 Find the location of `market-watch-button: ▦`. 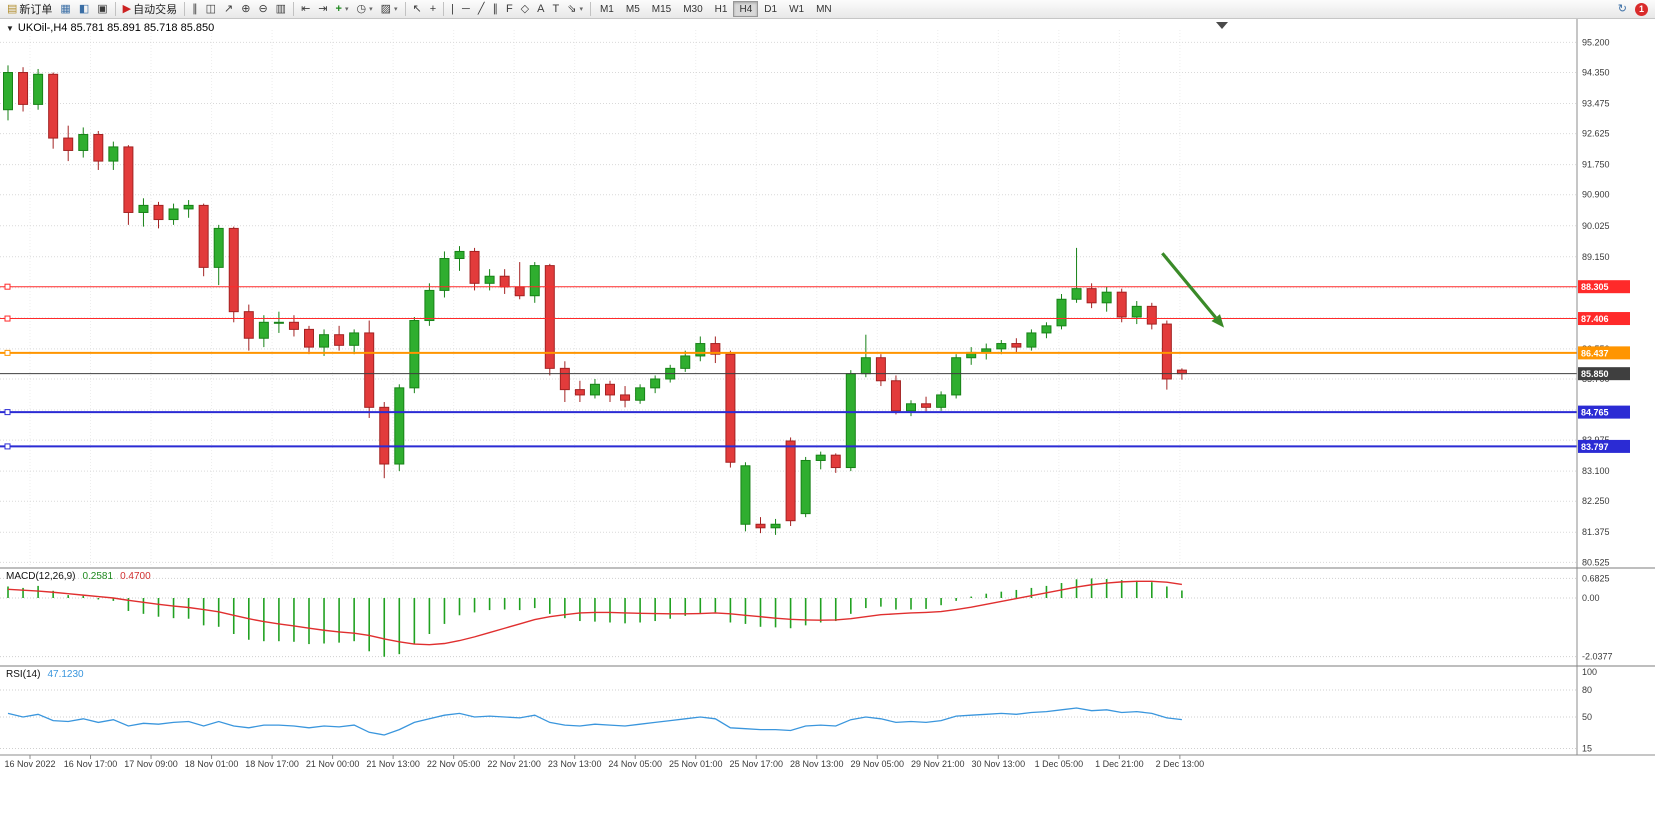

market-watch-button: ▦ is located at coordinates (65, 9).